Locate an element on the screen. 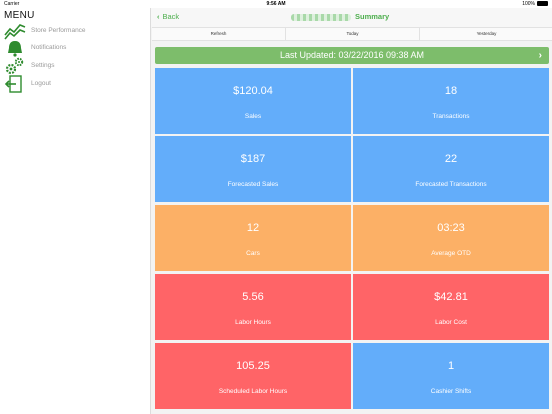 The image size is (552, 414). tile-value: 03:23 is located at coordinates (451, 228).